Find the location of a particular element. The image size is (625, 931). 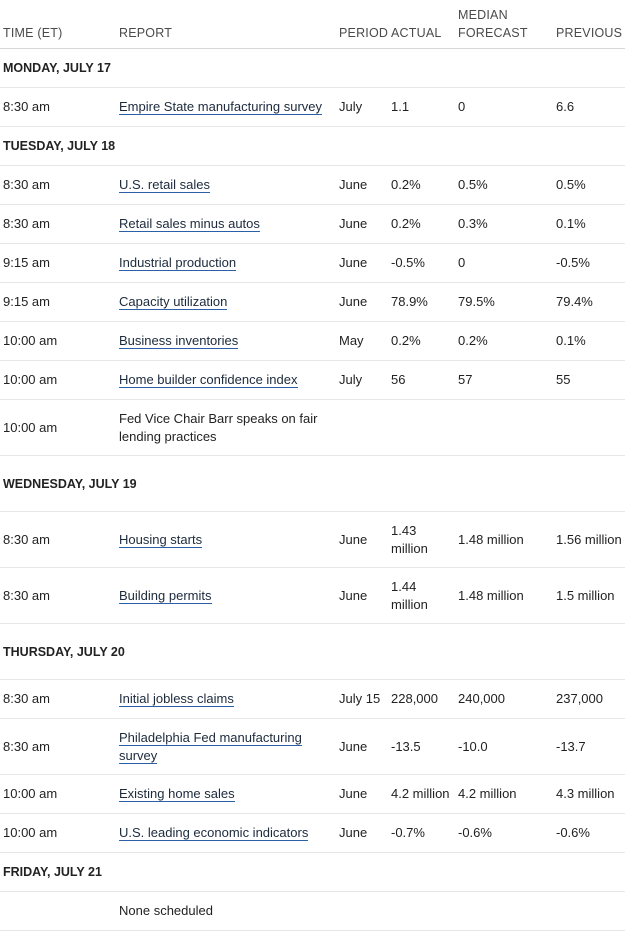

day-label: FRIDAY, JULY 21 is located at coordinates (312, 872).